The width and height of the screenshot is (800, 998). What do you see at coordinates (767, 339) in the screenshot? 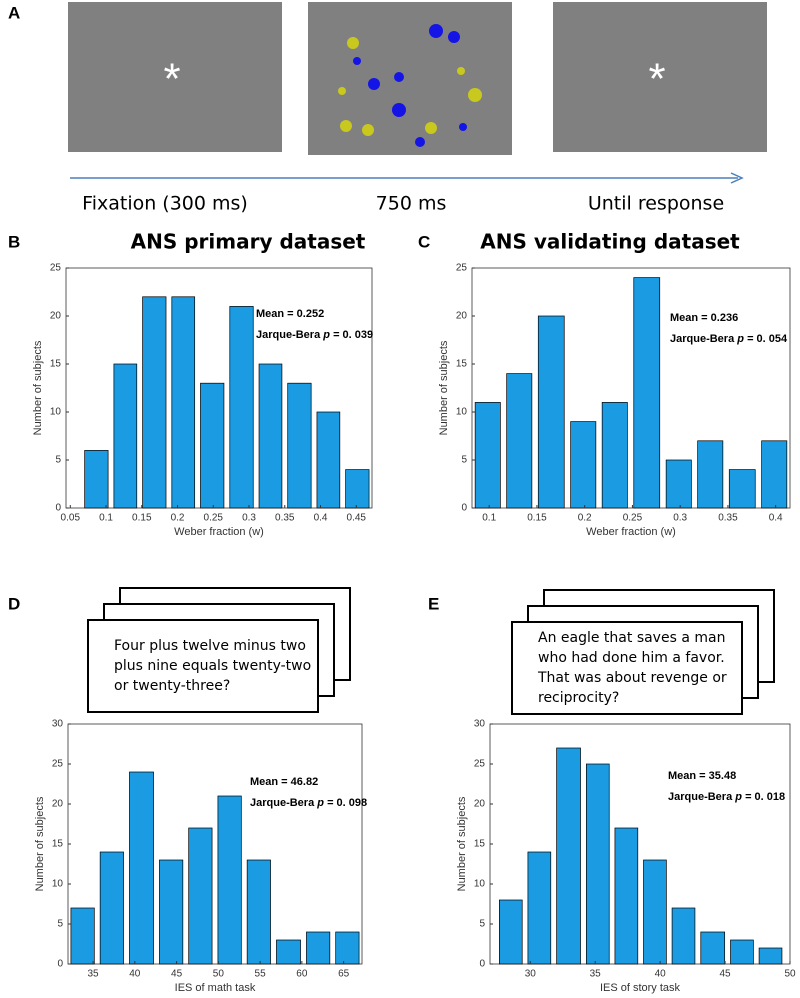
I see `annotation-part: = 0. 054` at bounding box center [767, 339].